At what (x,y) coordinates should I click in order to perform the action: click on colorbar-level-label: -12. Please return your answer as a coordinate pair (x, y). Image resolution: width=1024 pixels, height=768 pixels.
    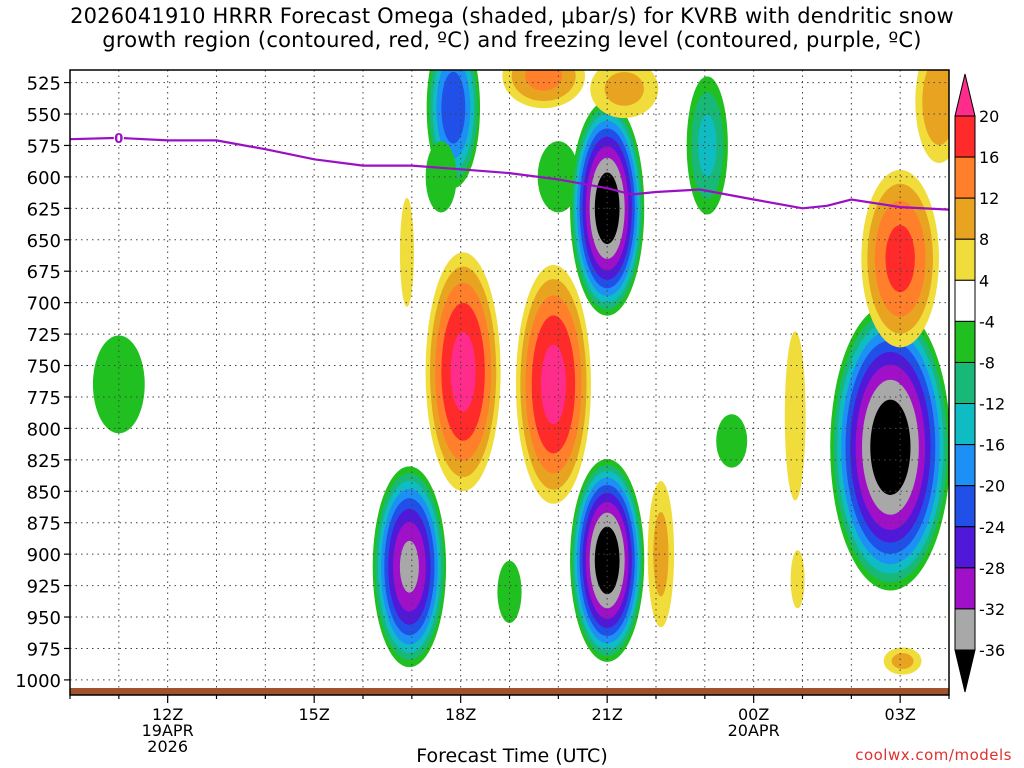
    Looking at the image, I should click on (992, 404).